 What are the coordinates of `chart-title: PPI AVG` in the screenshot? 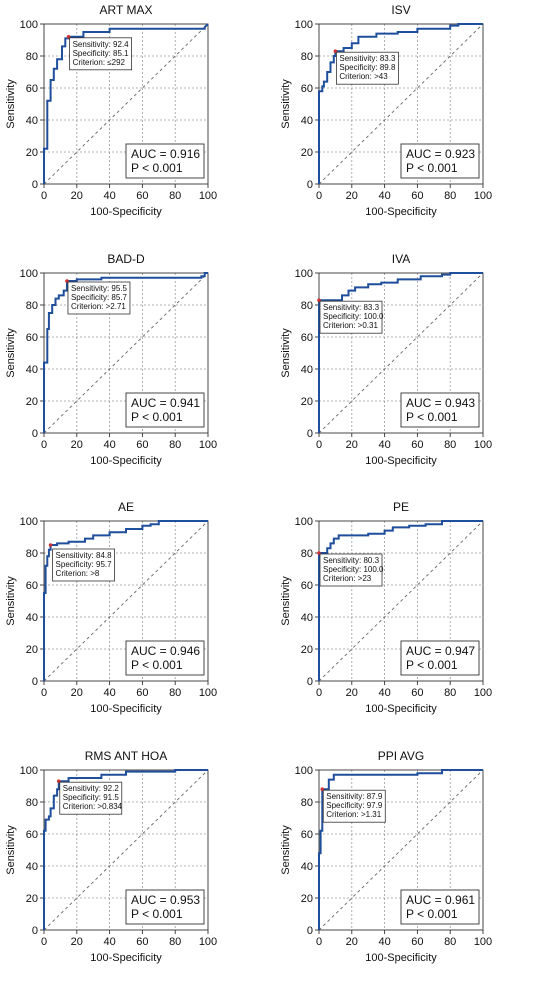 It's located at (401, 756).